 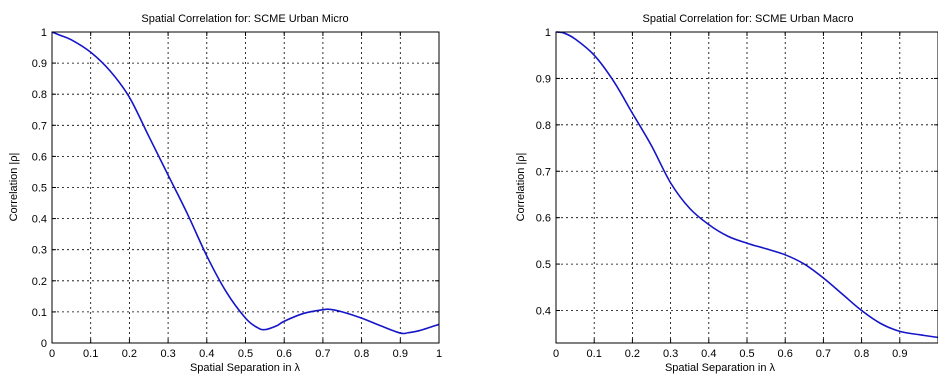 What do you see at coordinates (44, 344) in the screenshot?
I see `y-tick-label: 0` at bounding box center [44, 344].